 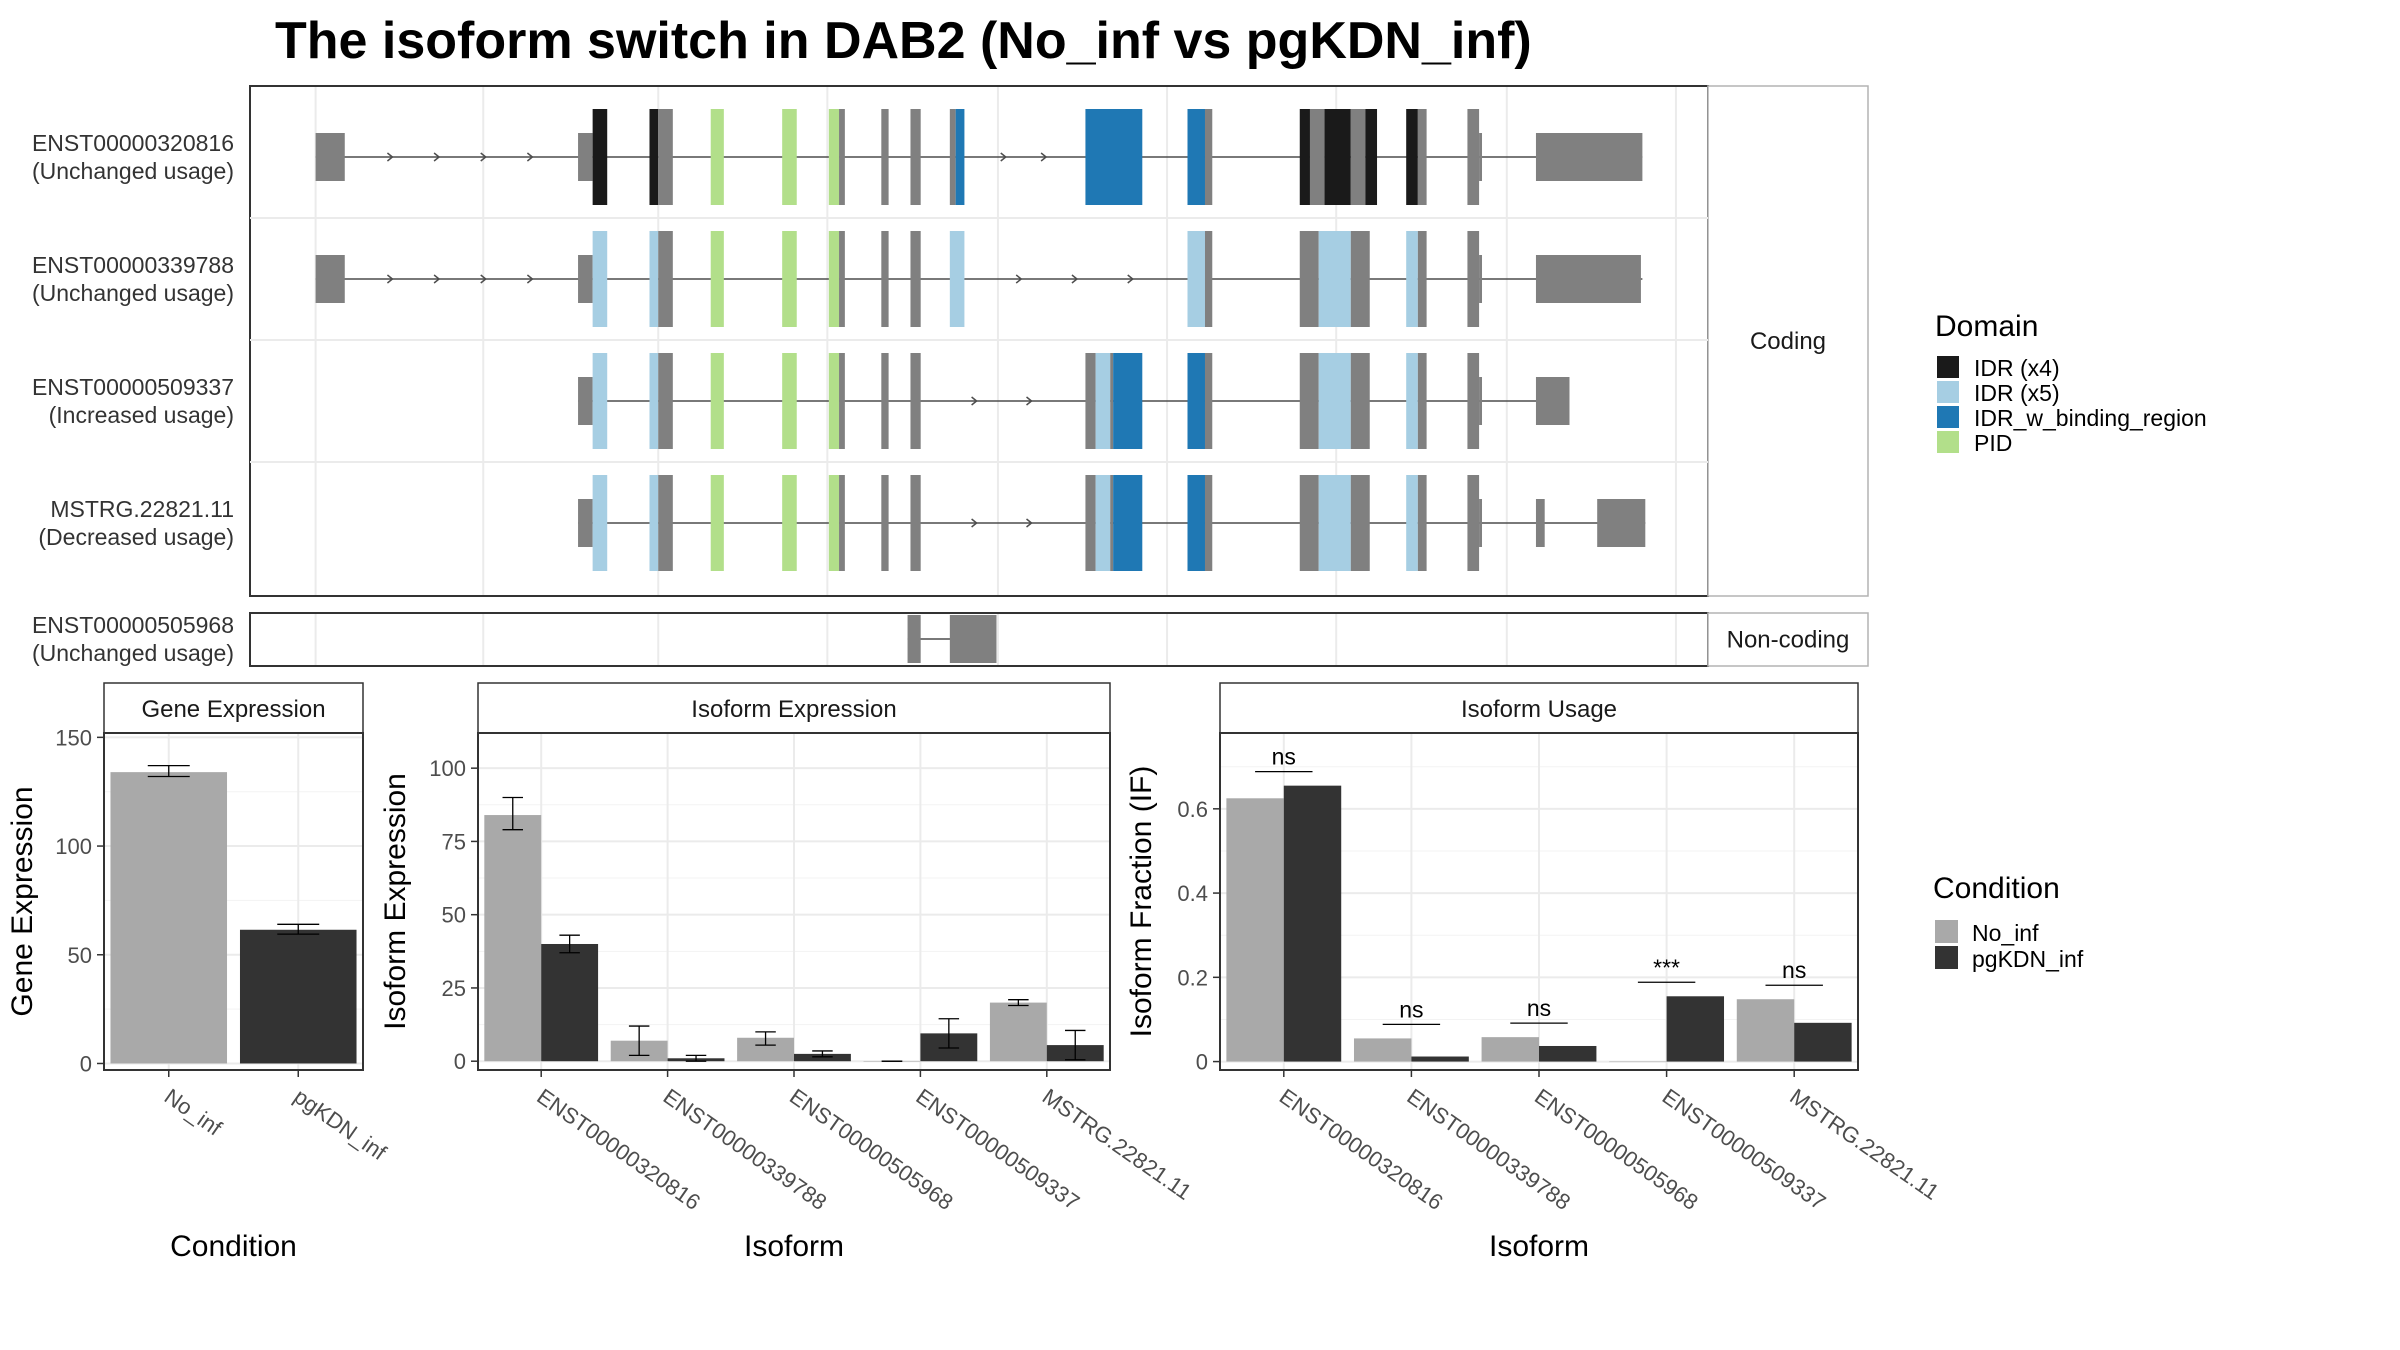 I want to click on x-tick-label: No_inf, so click(x=193, y=1112).